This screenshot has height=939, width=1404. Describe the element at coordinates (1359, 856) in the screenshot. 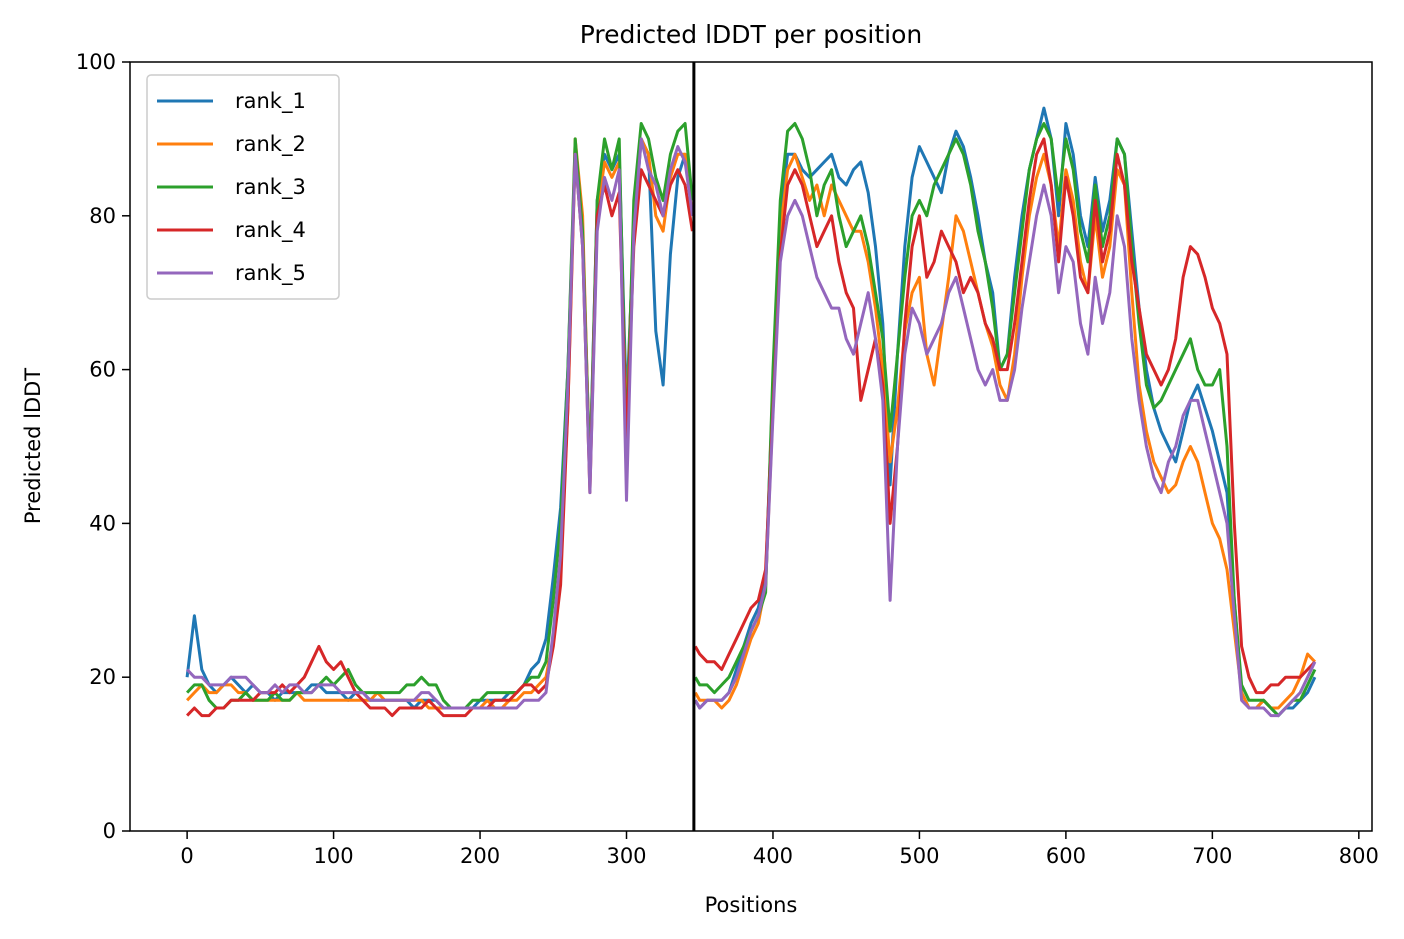

I see `x-tick-label: 800` at that location.